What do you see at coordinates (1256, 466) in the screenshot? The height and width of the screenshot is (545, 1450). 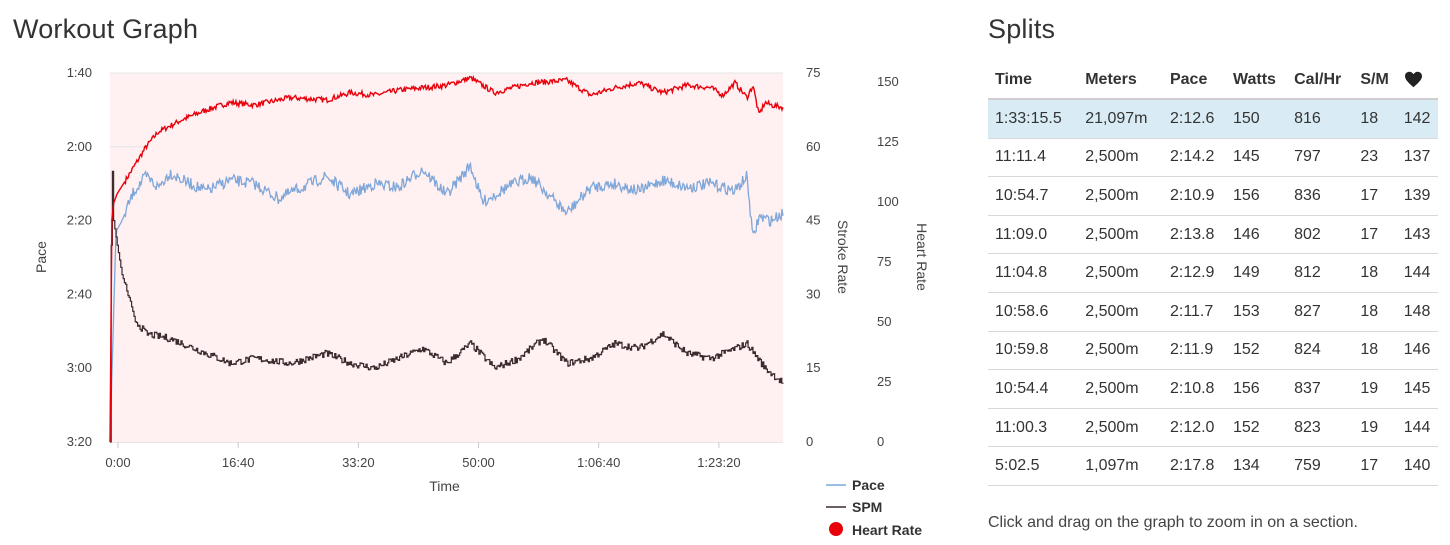 I see `cell-watts: 134` at bounding box center [1256, 466].